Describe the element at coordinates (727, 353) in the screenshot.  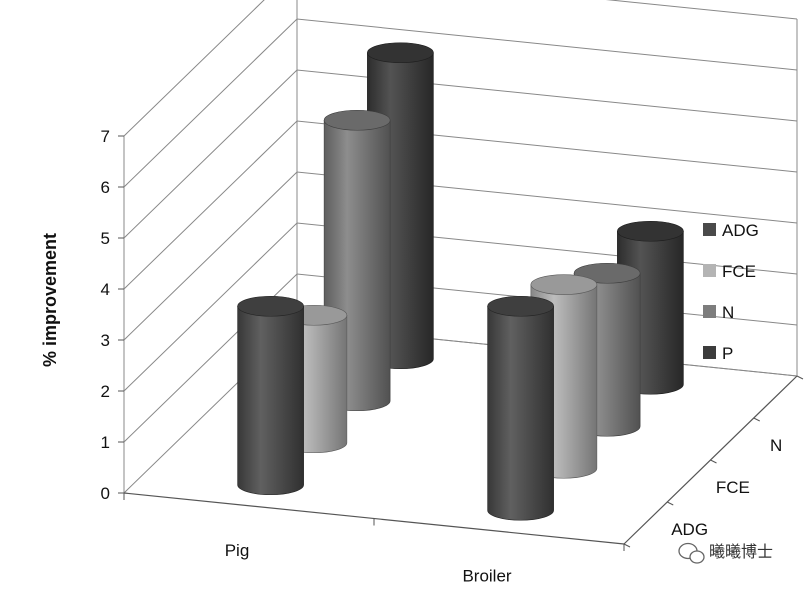
I see `legend-label-p: P` at that location.